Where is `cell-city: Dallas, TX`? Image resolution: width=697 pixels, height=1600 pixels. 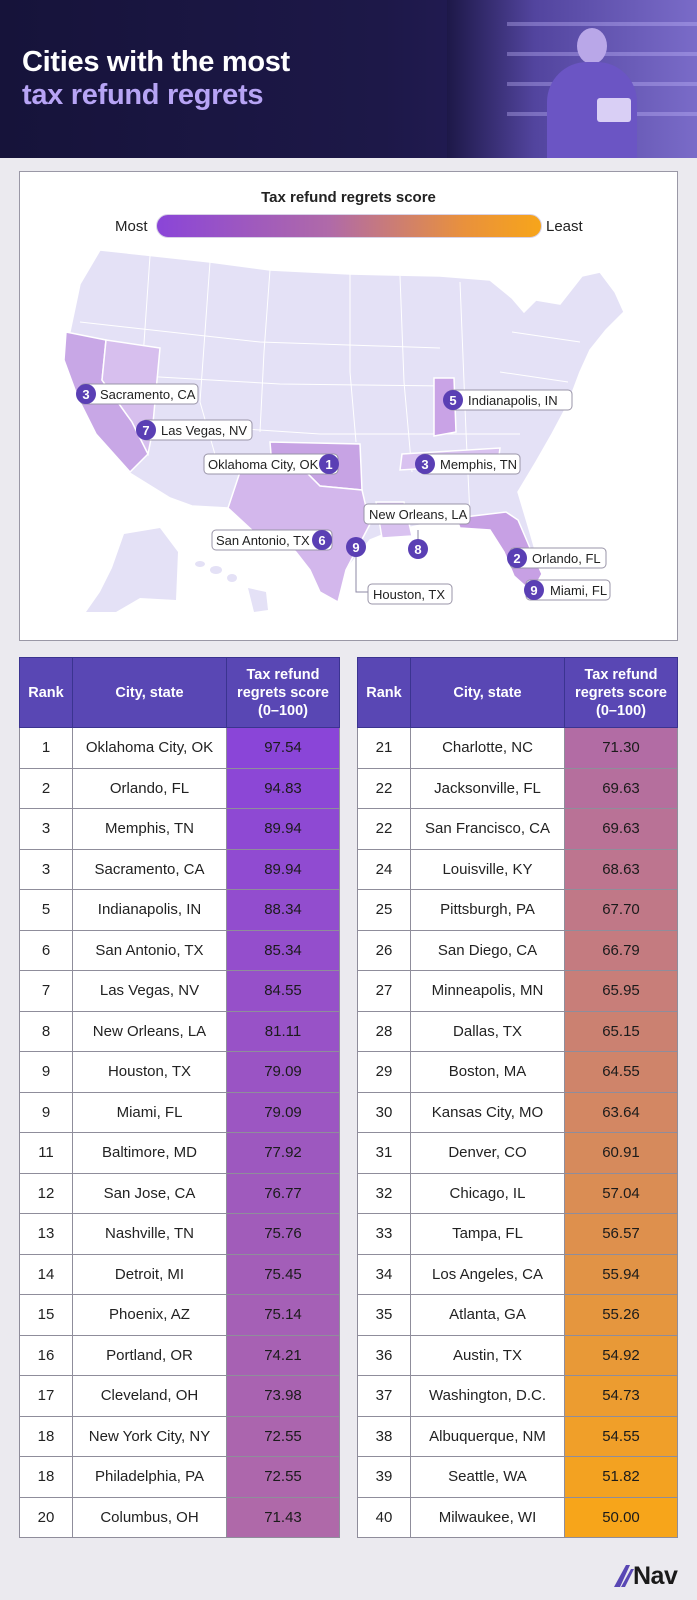
cell-city: Dallas, TX is located at coordinates (487, 1031).